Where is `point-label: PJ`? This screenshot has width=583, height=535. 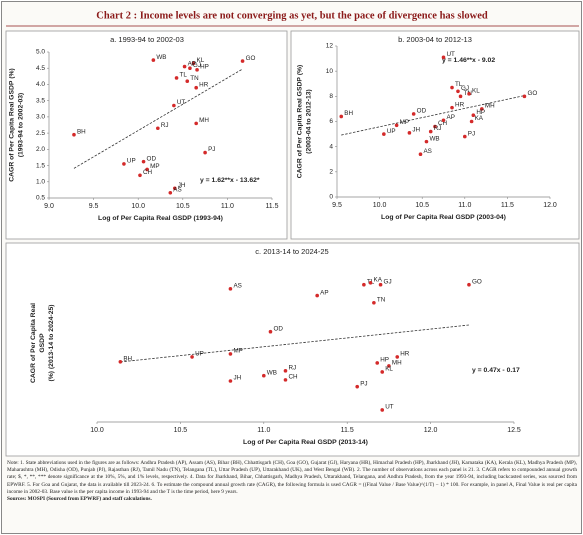 point-label: PJ is located at coordinates (363, 383).